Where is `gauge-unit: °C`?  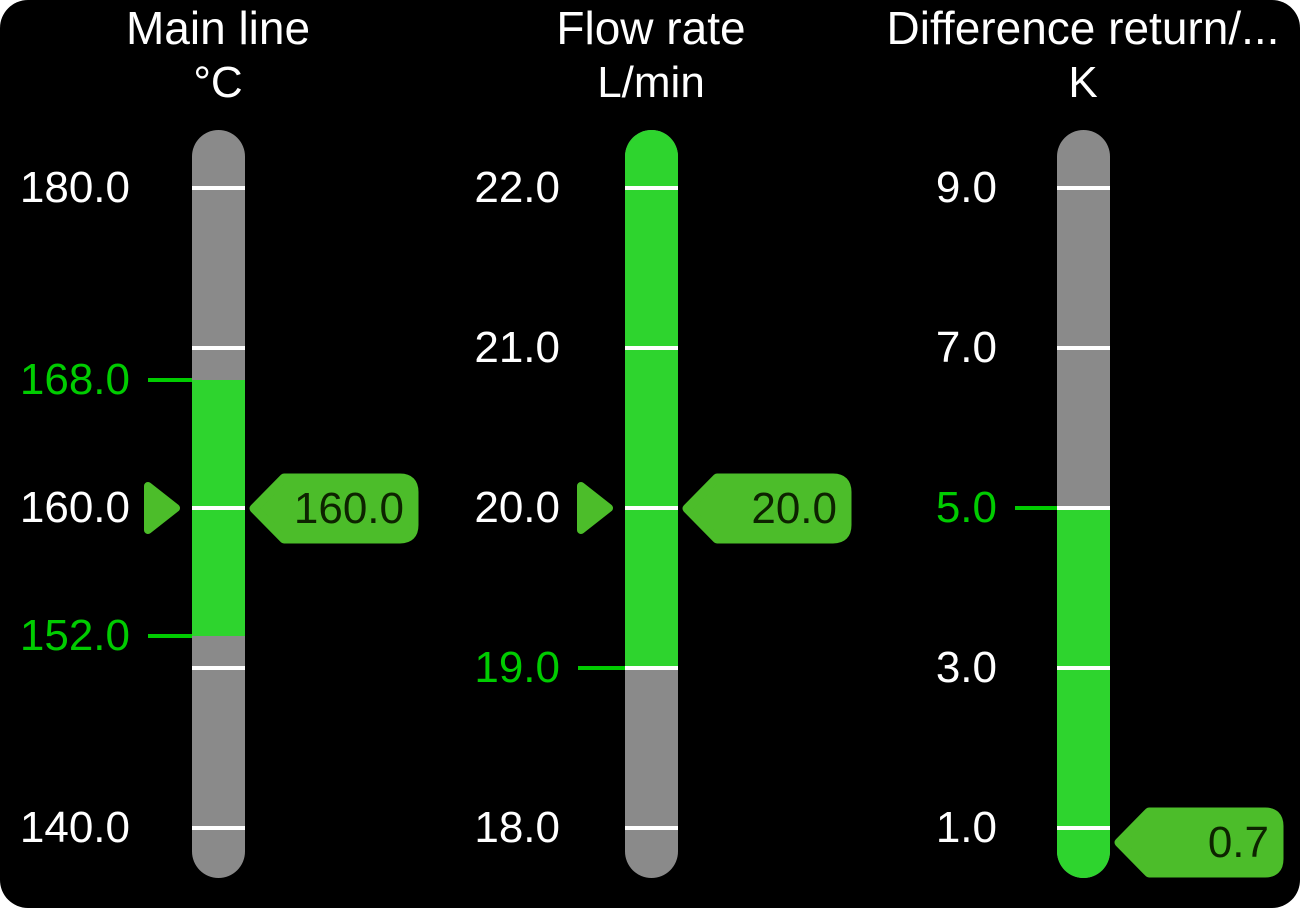
gauge-unit: °C is located at coordinates (218, 82).